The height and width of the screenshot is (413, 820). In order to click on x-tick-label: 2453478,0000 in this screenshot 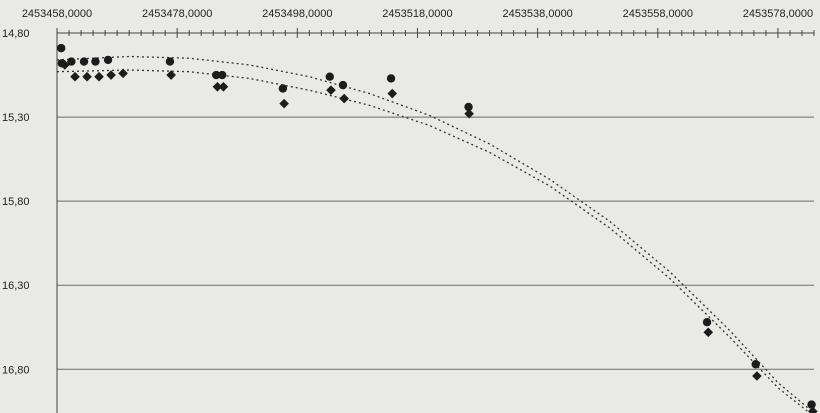, I will do `click(177, 14)`.